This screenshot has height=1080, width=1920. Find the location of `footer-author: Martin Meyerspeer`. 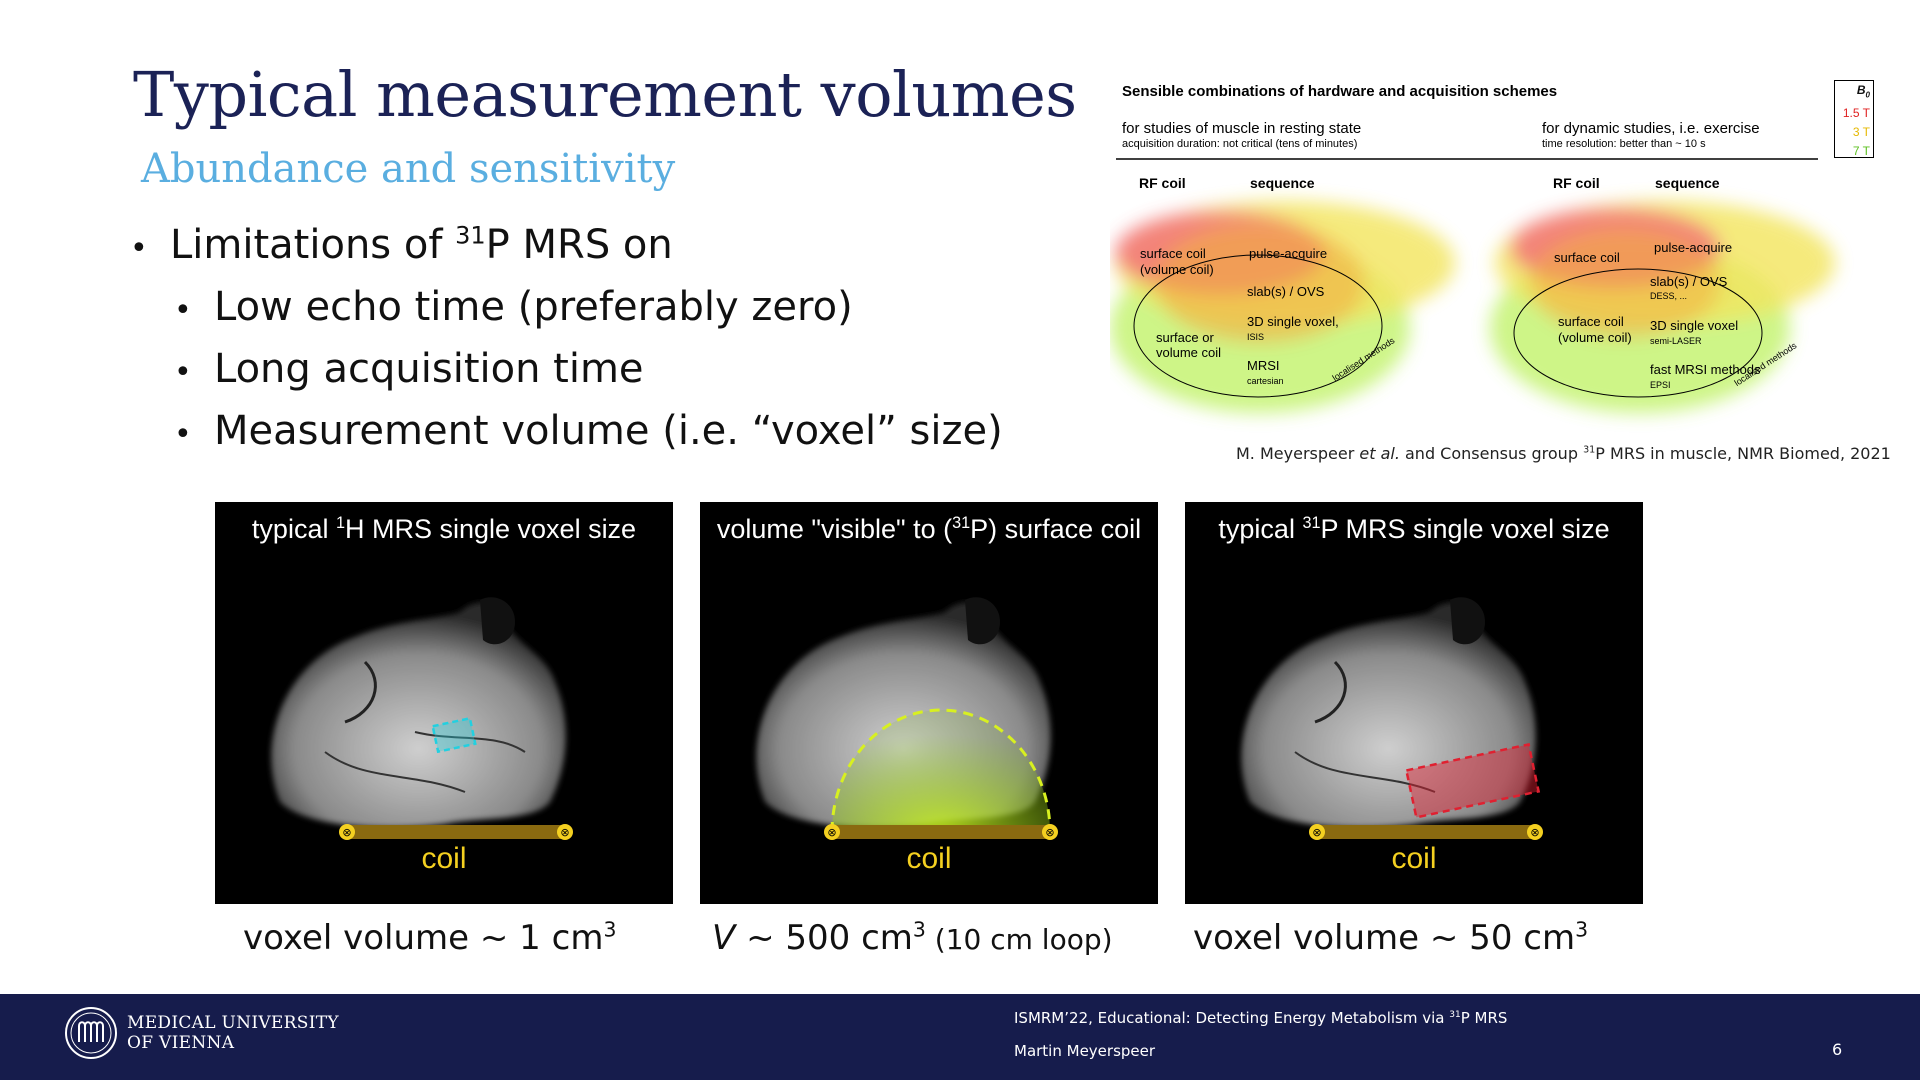

footer-author: Martin Meyerspeer is located at coordinates (1084, 1051).